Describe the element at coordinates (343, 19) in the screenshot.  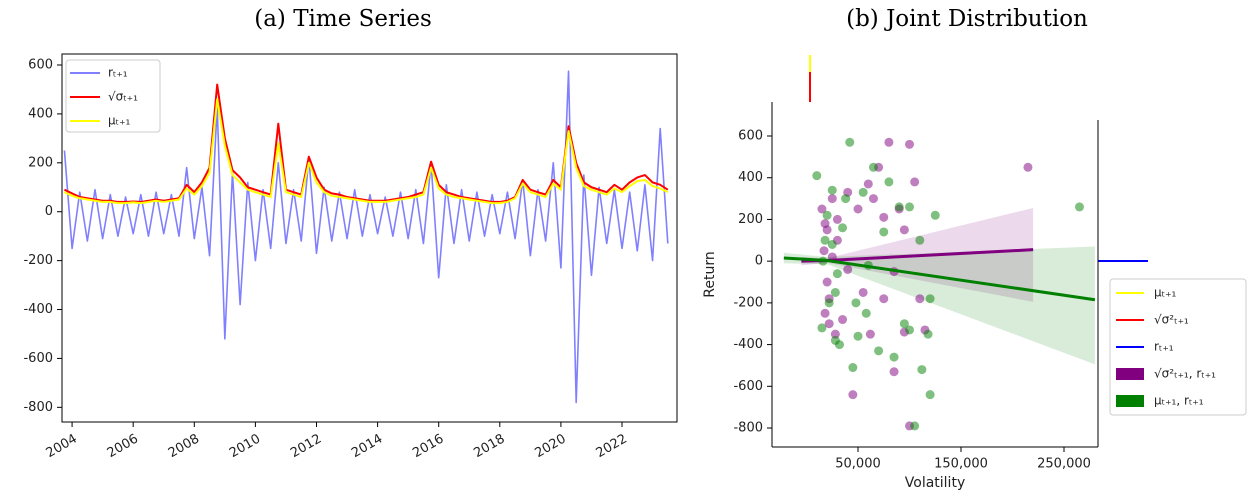
I see `chart-title: (a) Time Series` at that location.